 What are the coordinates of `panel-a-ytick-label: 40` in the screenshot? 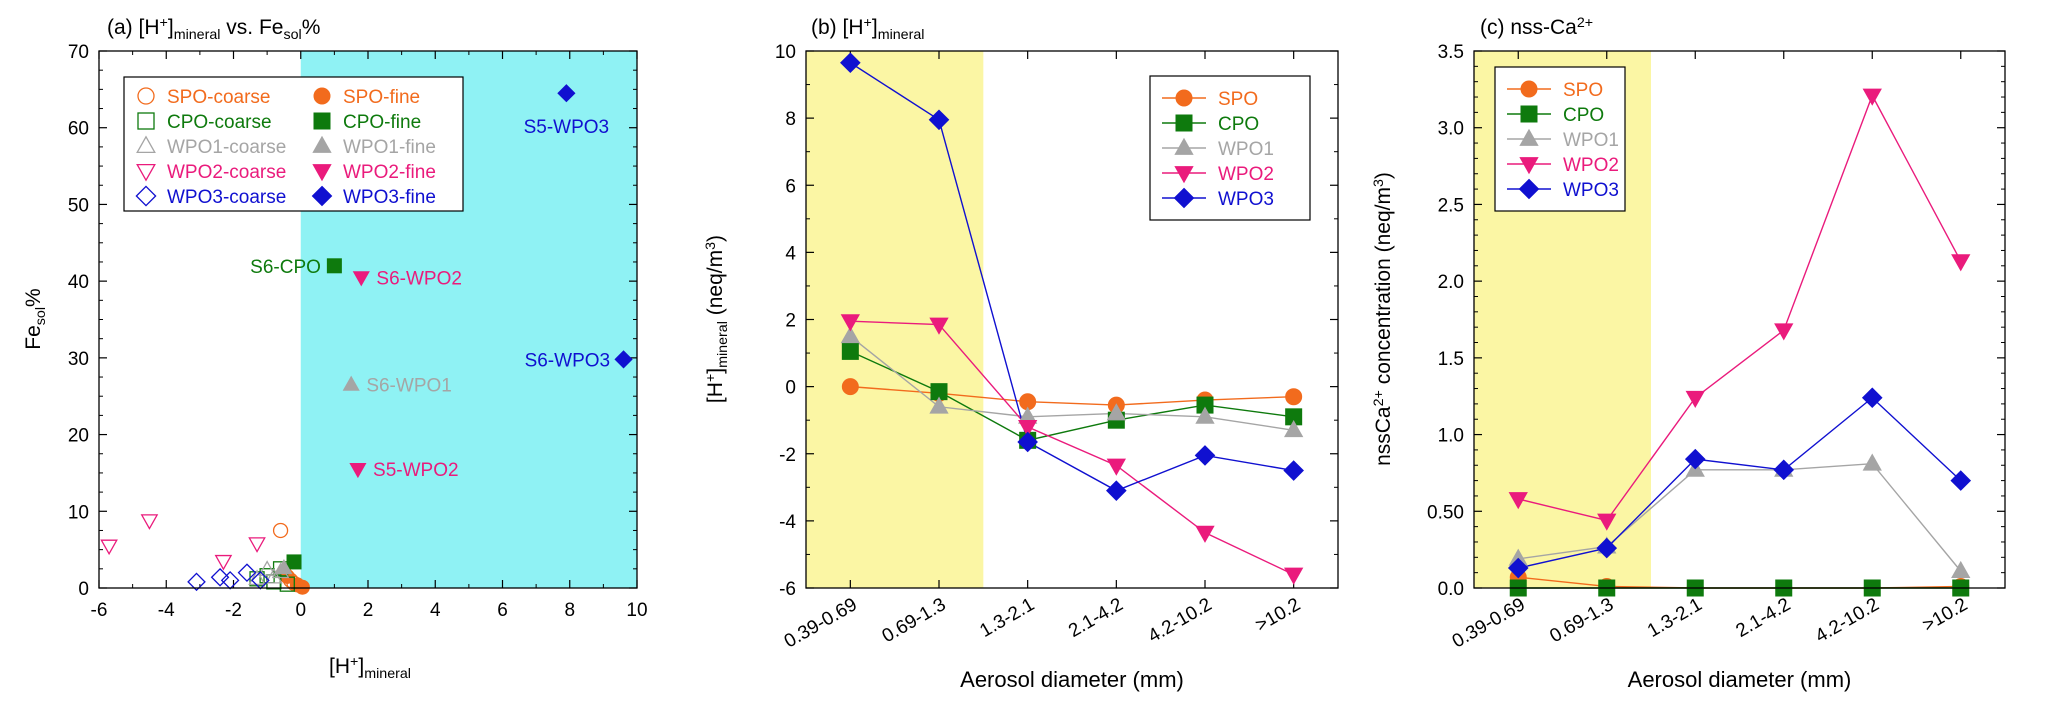 It's located at (78, 282).